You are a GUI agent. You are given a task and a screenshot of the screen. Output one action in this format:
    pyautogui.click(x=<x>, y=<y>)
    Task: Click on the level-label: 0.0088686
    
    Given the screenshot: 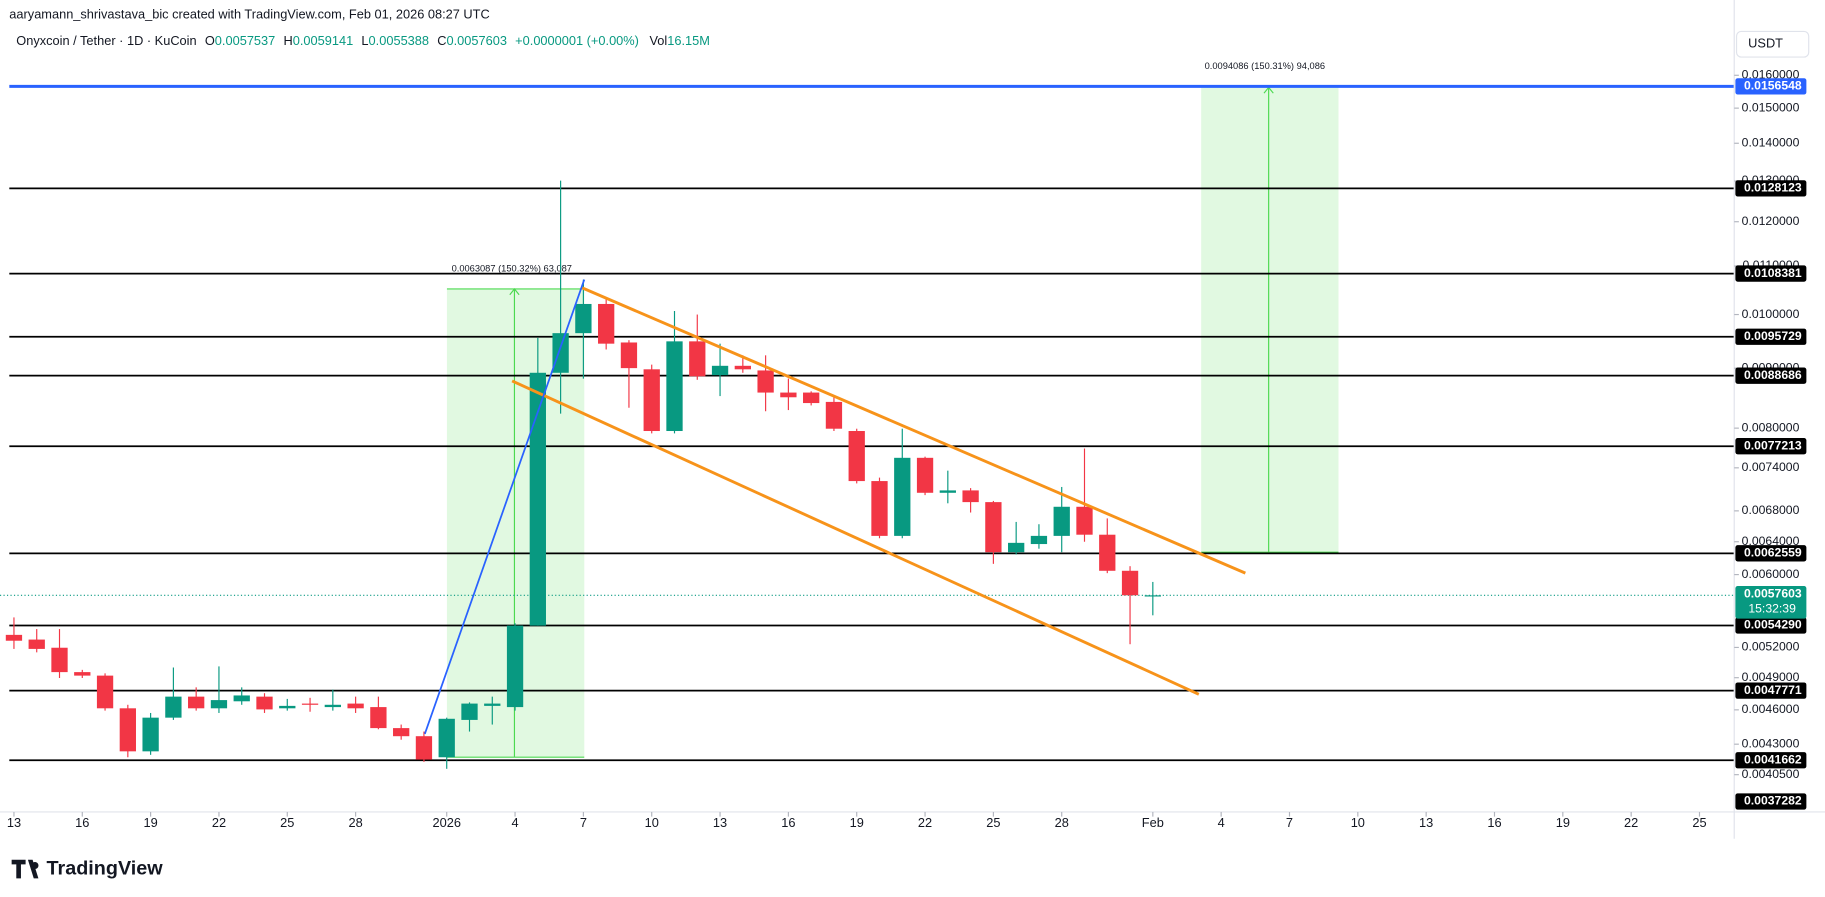 What is the action you would take?
    pyautogui.click(x=1773, y=375)
    